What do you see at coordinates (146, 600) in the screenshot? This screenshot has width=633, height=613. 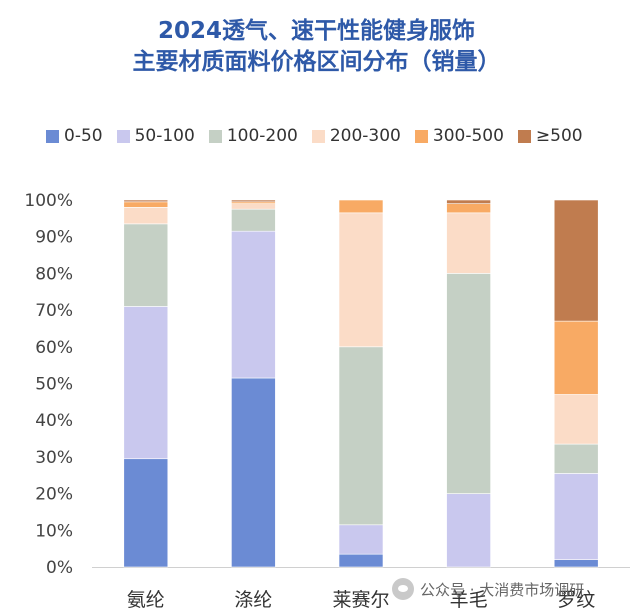 I see `x-category-label: 氨纶` at bounding box center [146, 600].